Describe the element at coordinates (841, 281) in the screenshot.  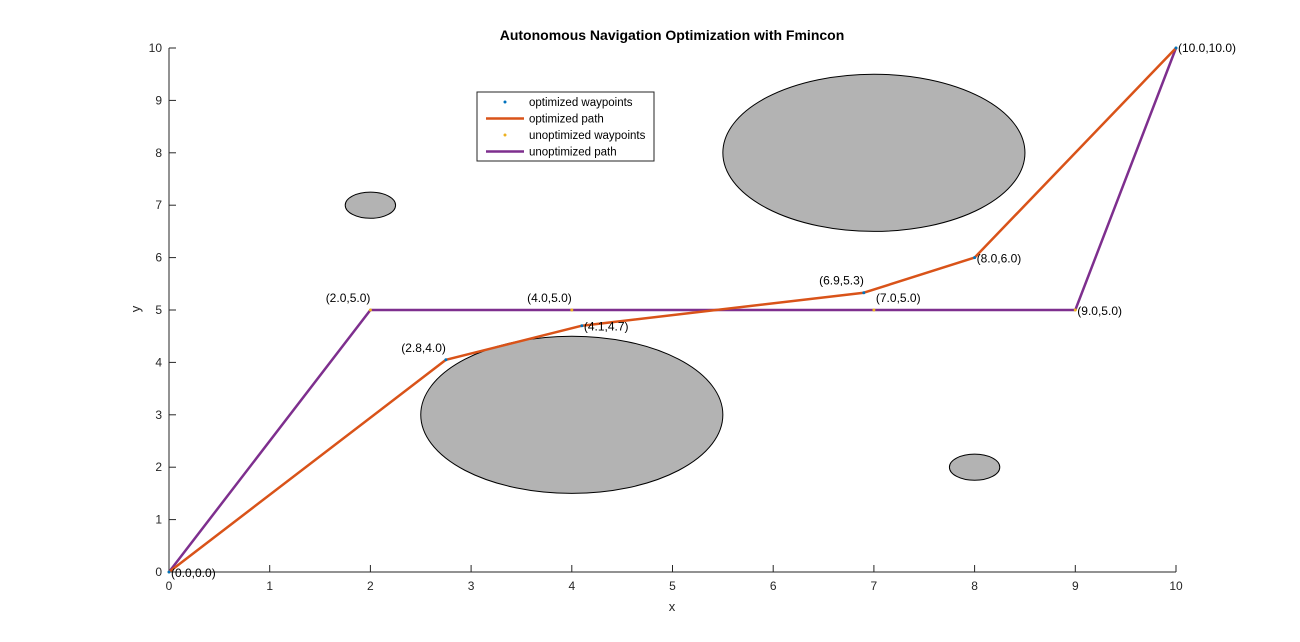
I see `point-label: (6.9,5.3)` at that location.